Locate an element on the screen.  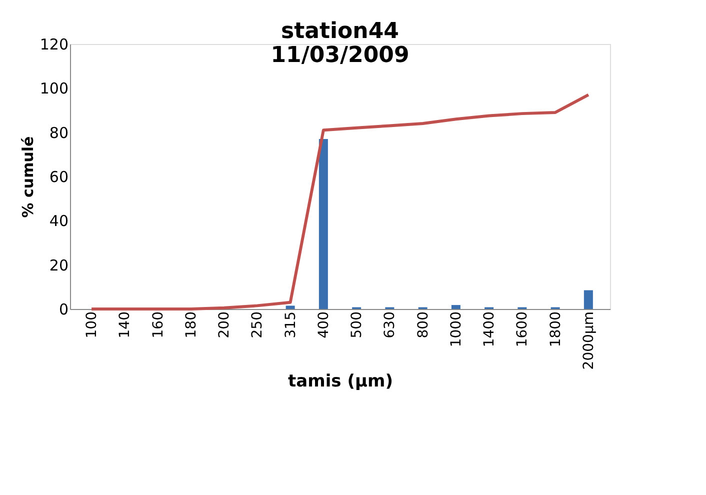
x-tick-label: 1000 is located at coordinates (456, 330).